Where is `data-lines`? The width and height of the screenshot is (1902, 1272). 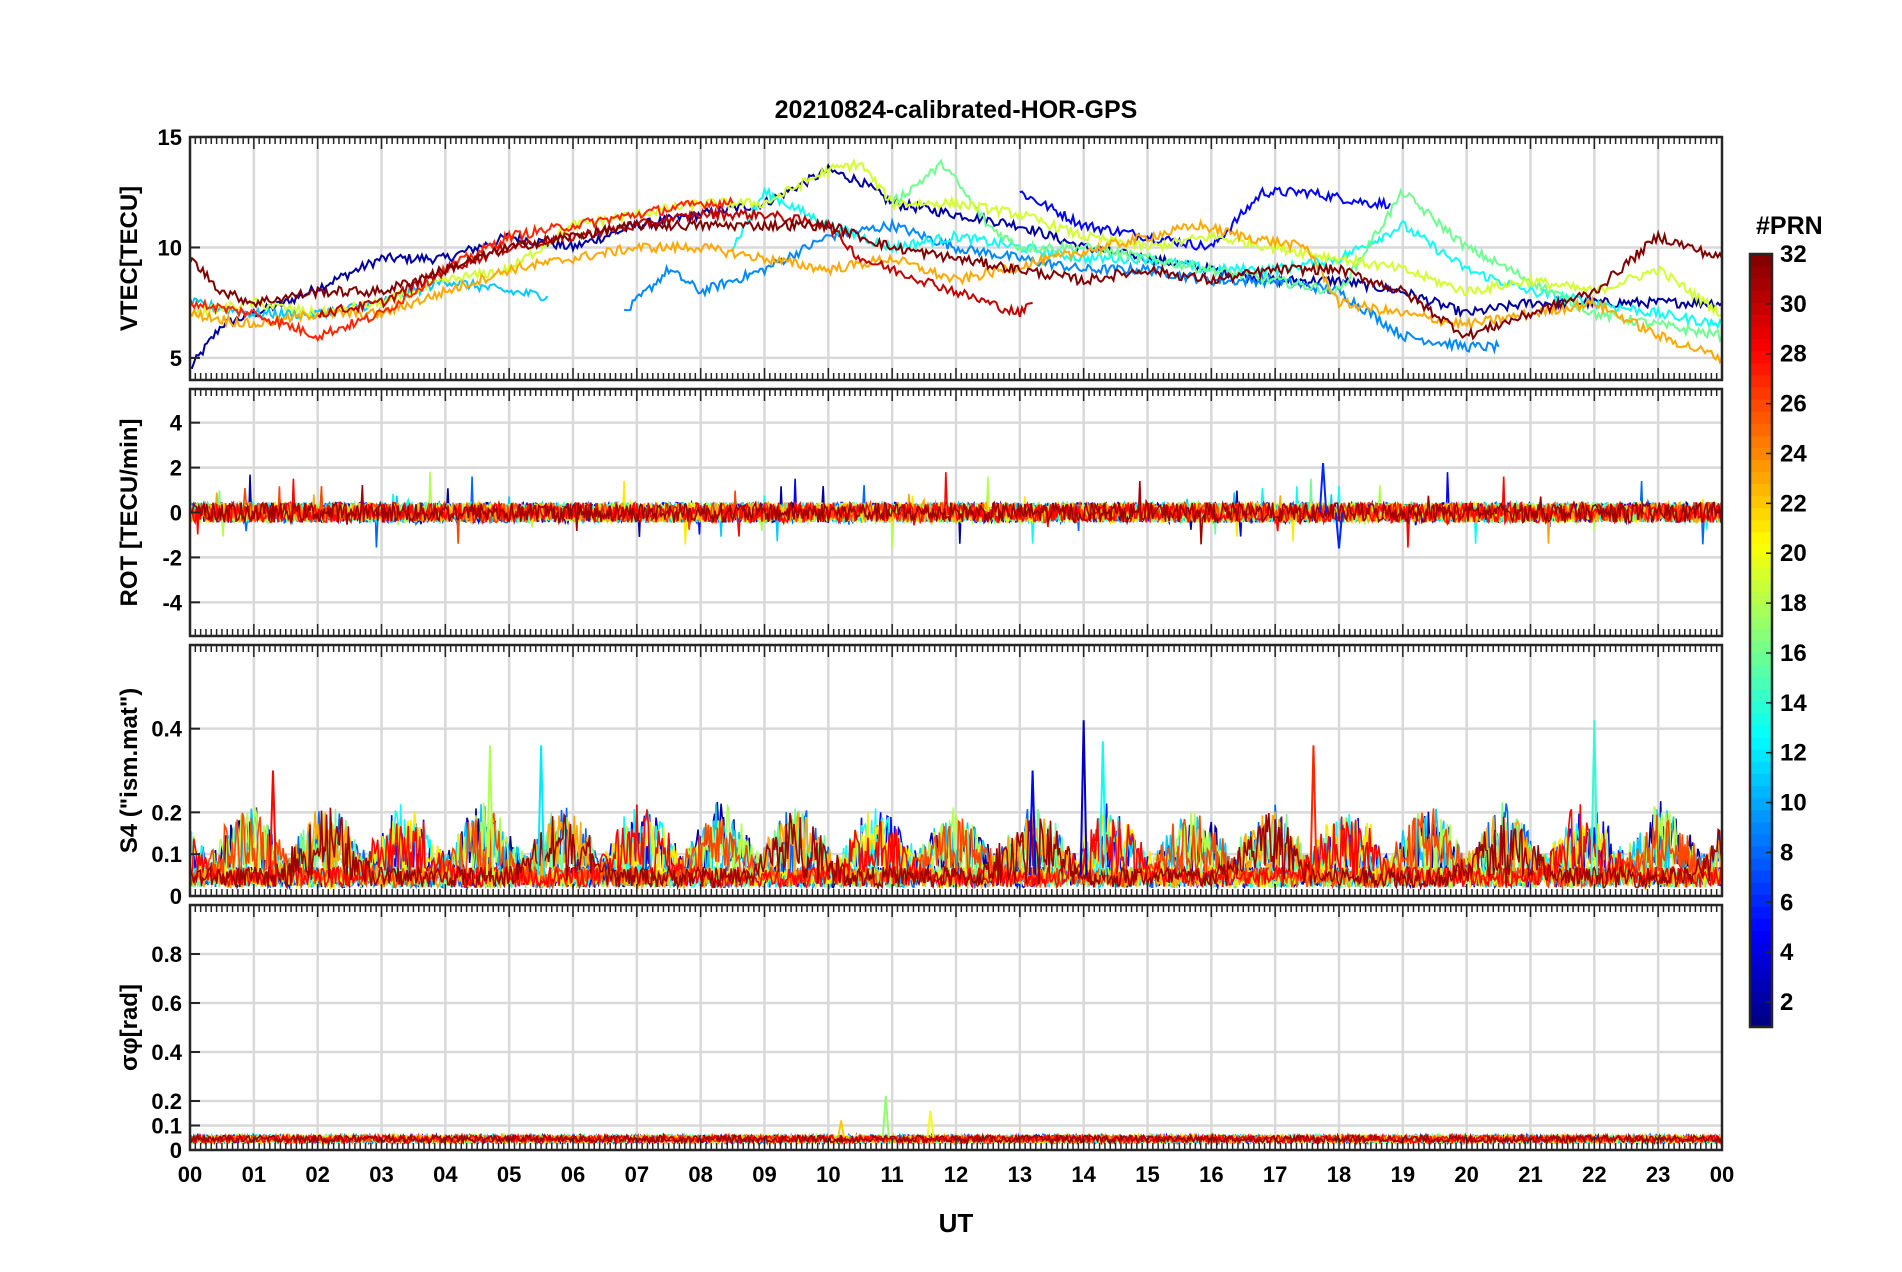
data-lines is located at coordinates (956, 263).